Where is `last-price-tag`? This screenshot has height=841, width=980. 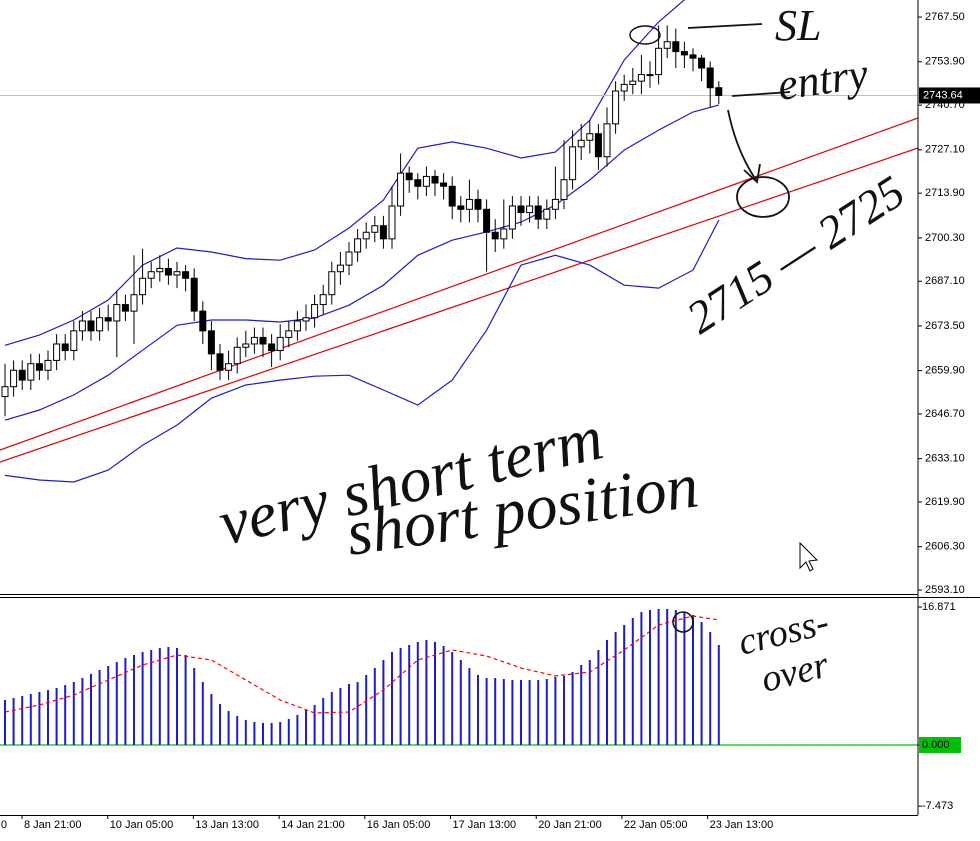 last-price-tag is located at coordinates (949, 95).